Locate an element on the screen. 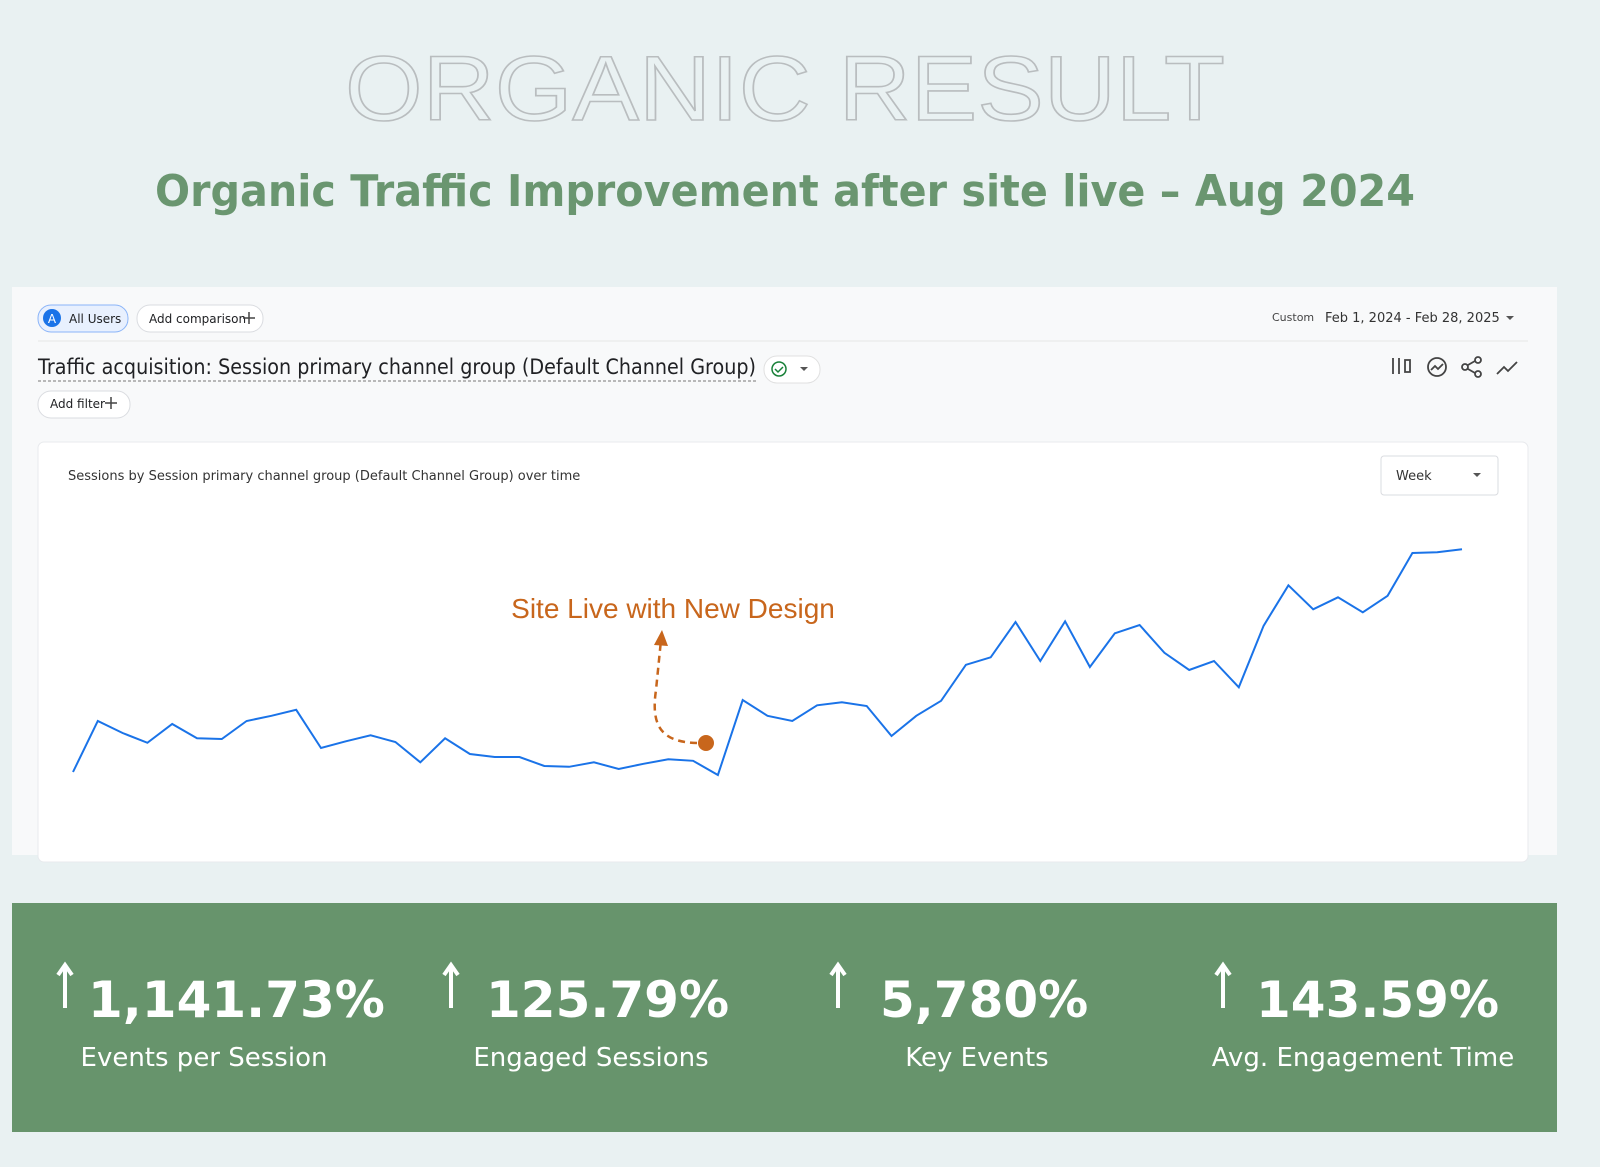  stat-value: 1,141.73% is located at coordinates (236, 1000).